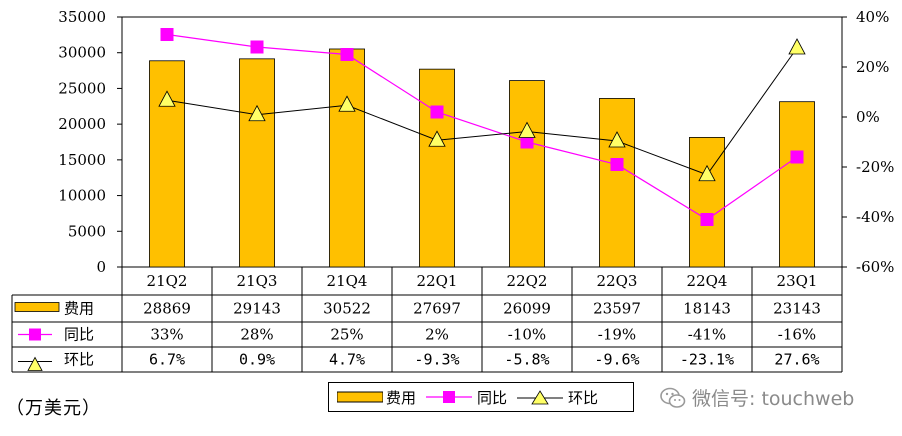 The height and width of the screenshot is (436, 902). What do you see at coordinates (437, 309) in the screenshot?
I see `table-cell: 27697` at bounding box center [437, 309].